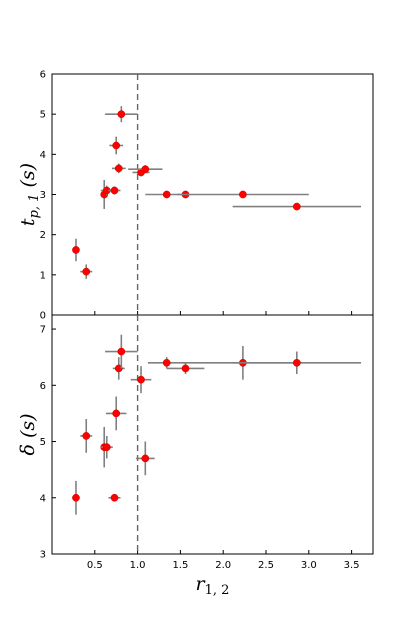 Image resolution: width=415 pixels, height=623 pixels. What do you see at coordinates (29, 194) in the screenshot?
I see `y-axis-label: tp, 1 (s)` at bounding box center [29, 194].